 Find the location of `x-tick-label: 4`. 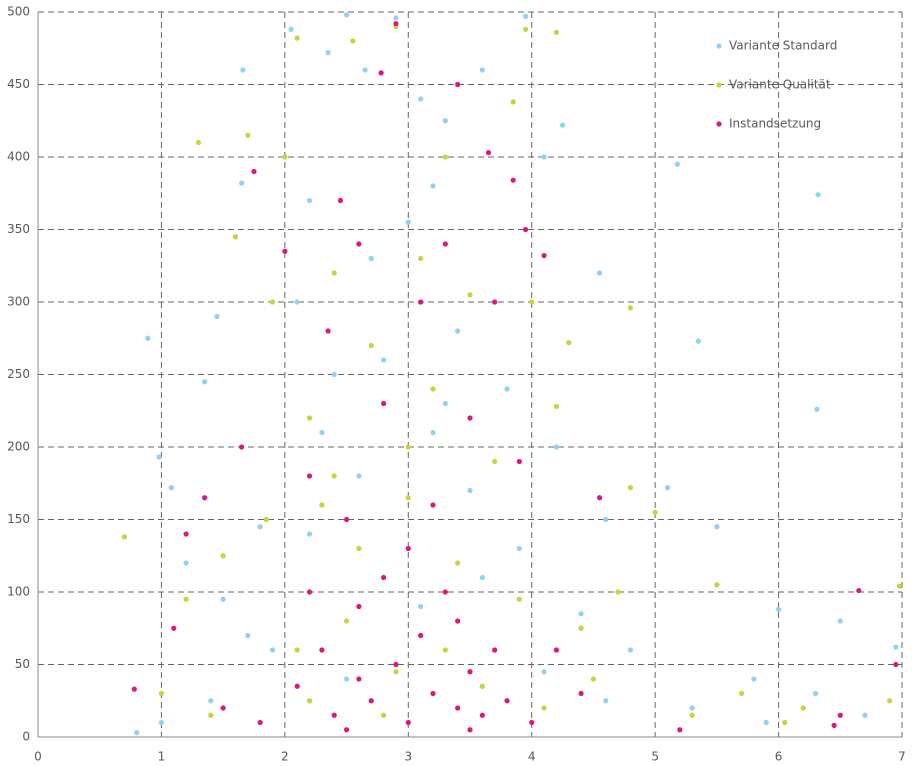

x-tick-label: 4 is located at coordinates (532, 757).